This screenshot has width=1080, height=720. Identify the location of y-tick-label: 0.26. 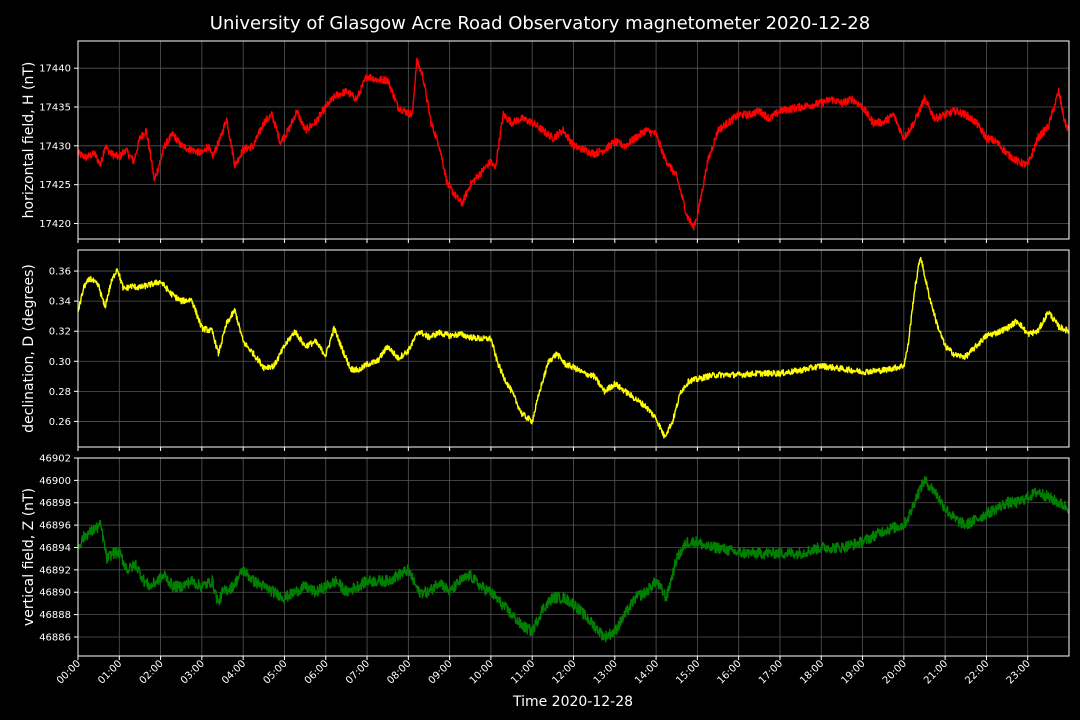
(60, 422).